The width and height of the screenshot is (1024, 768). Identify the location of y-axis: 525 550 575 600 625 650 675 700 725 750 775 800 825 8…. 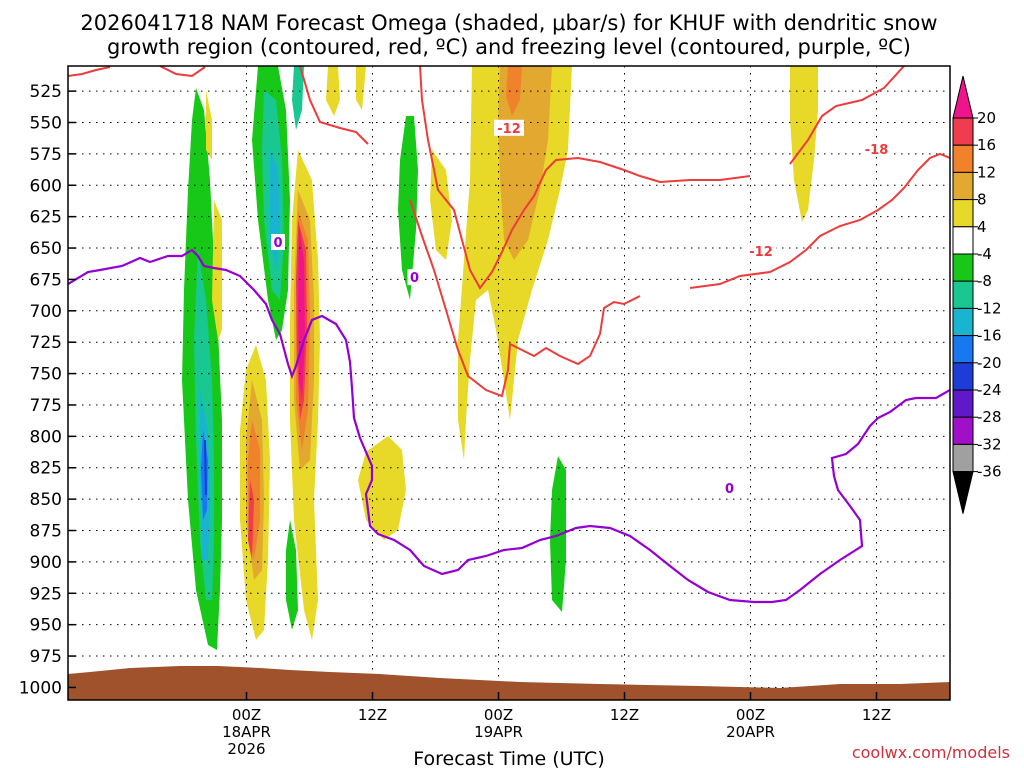
(47, 390).